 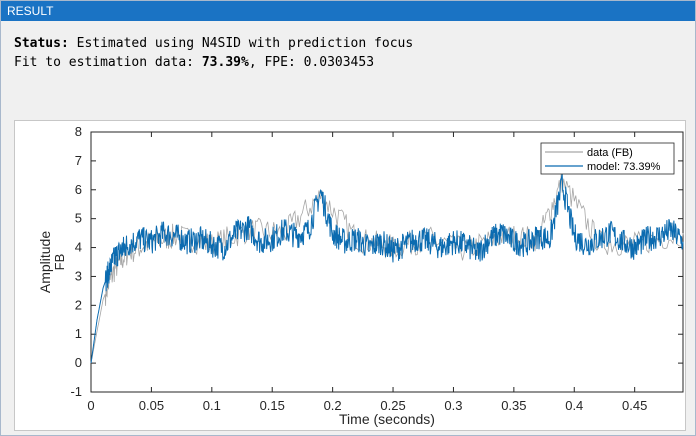 What do you see at coordinates (78, 333) in the screenshot?
I see `y-tick-label: 1` at bounding box center [78, 333].